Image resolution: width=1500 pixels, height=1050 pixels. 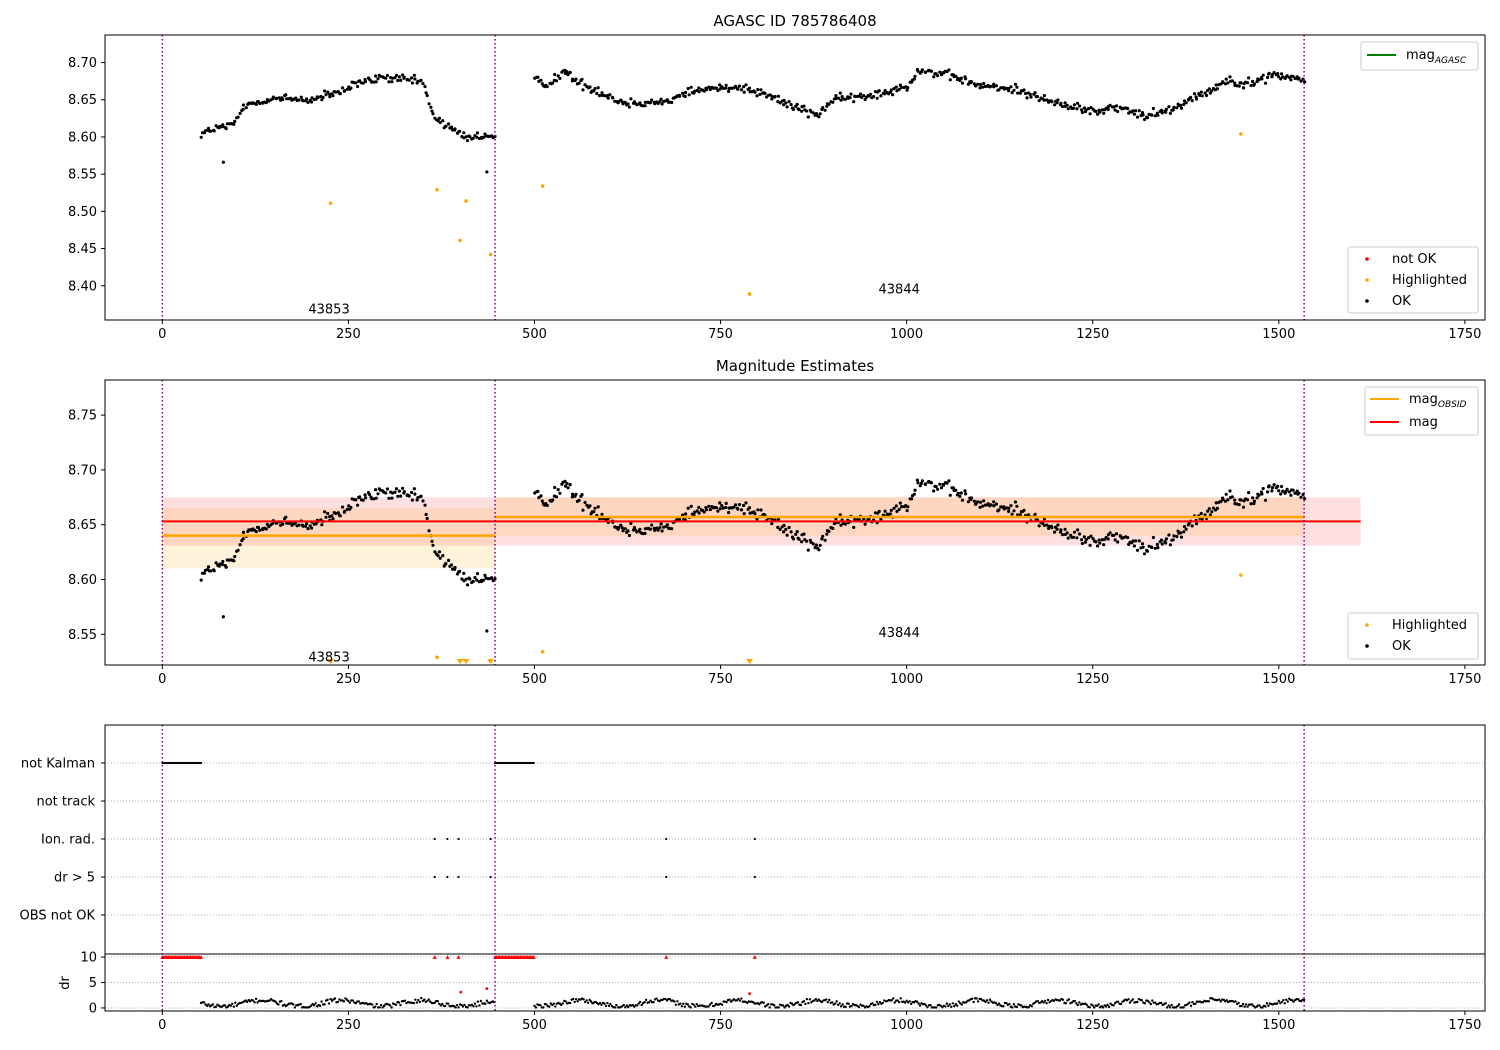 I want to click on dr-capped-marker, so click(x=447, y=957).